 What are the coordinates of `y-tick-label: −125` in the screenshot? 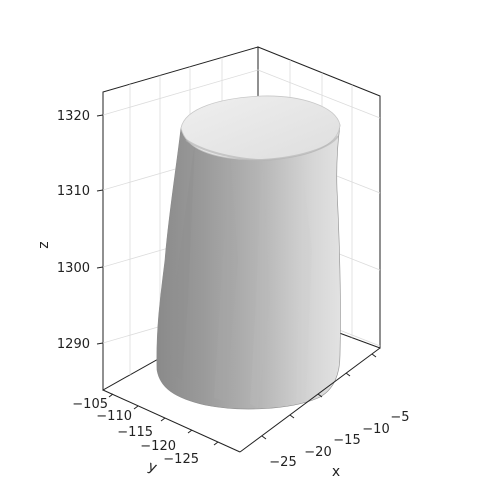 It's located at (181, 459).